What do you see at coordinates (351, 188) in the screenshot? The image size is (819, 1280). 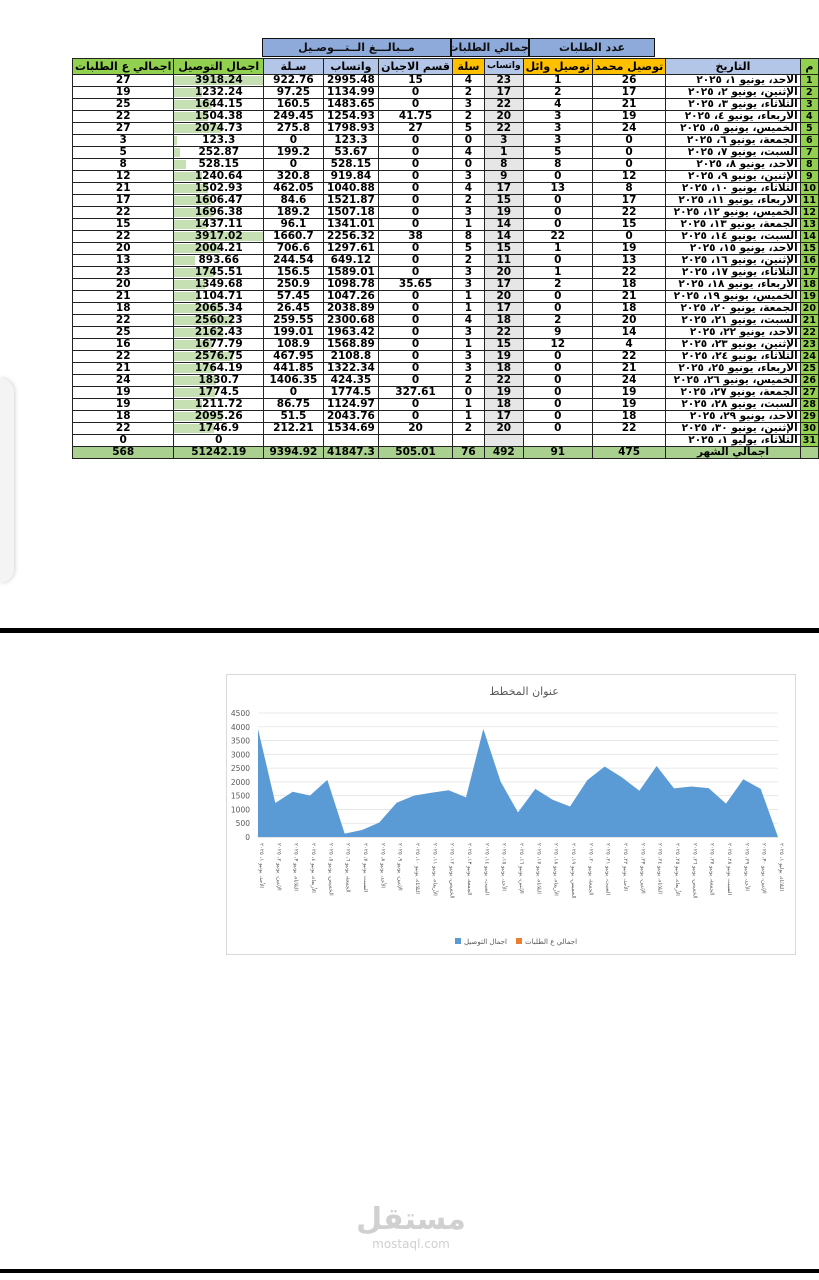 I see `whatsapp-amount-cell: 1040.88` at bounding box center [351, 188].